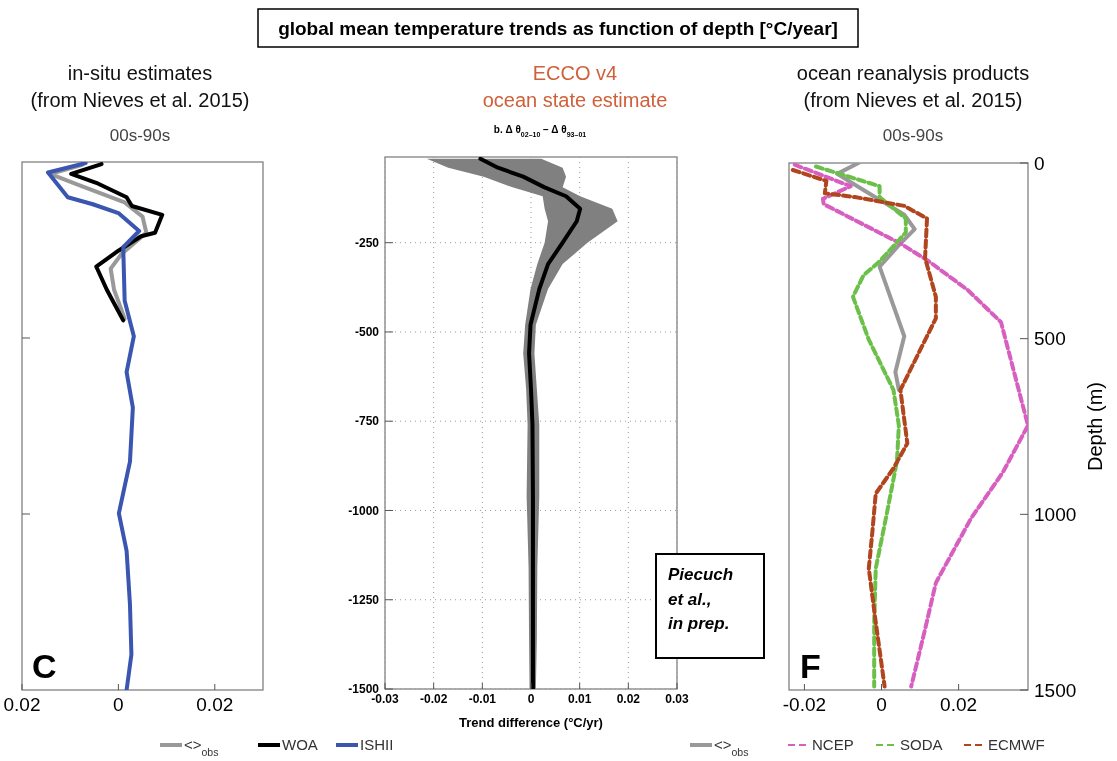 This screenshot has width=1117, height=761. Describe the element at coordinates (385, 699) in the screenshot. I see `x-tick-label: -0.03` at that location.